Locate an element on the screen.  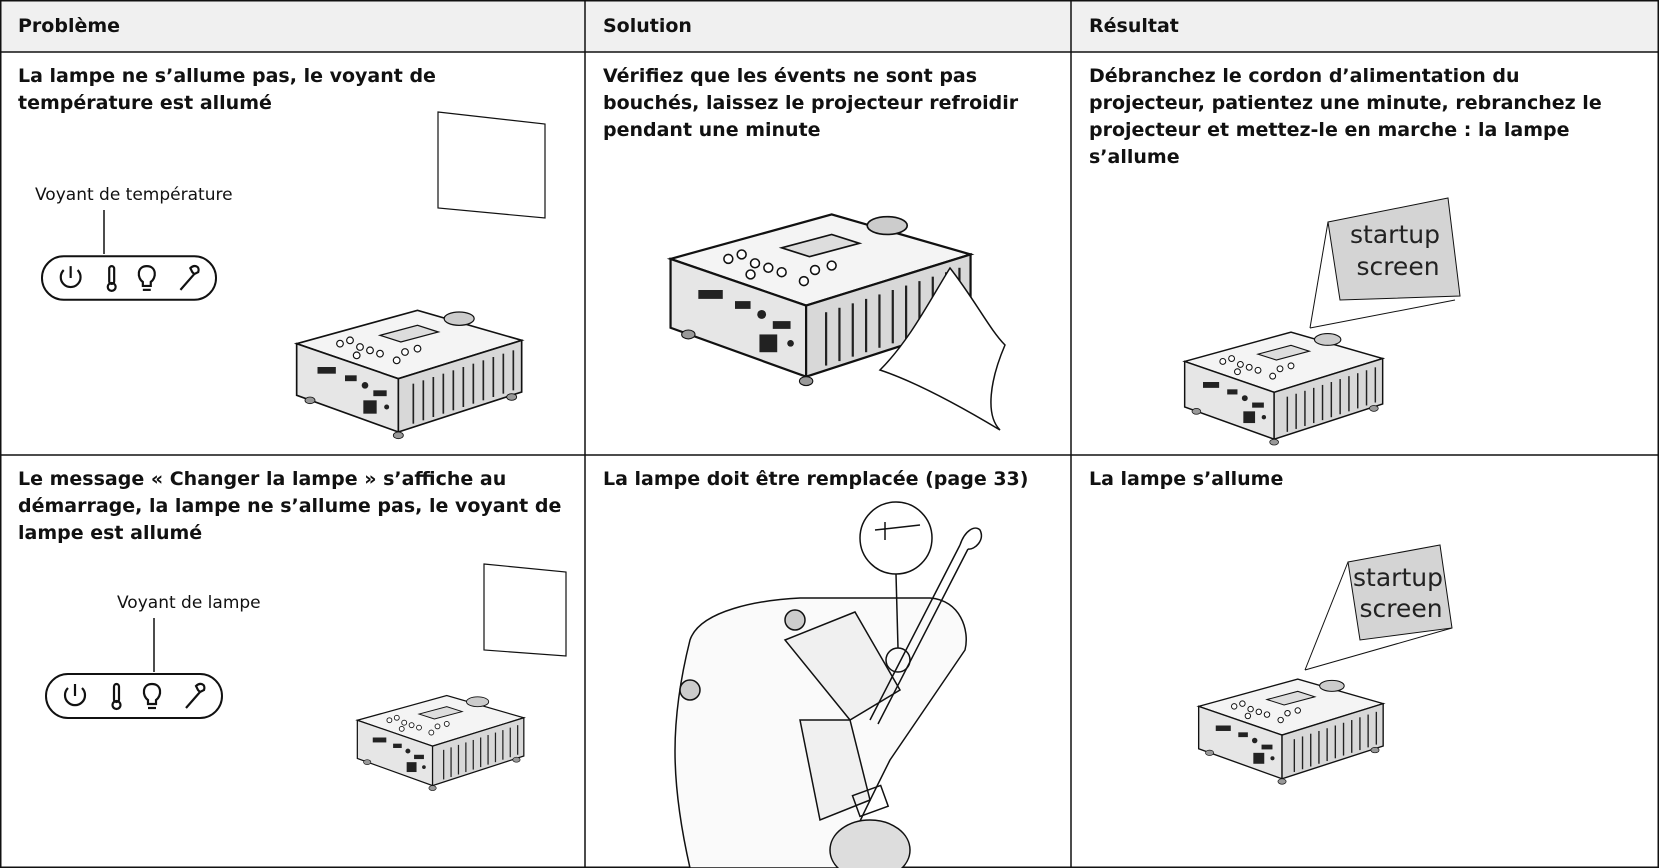
illustration-lamp-replace is located at coordinates (828, 684).